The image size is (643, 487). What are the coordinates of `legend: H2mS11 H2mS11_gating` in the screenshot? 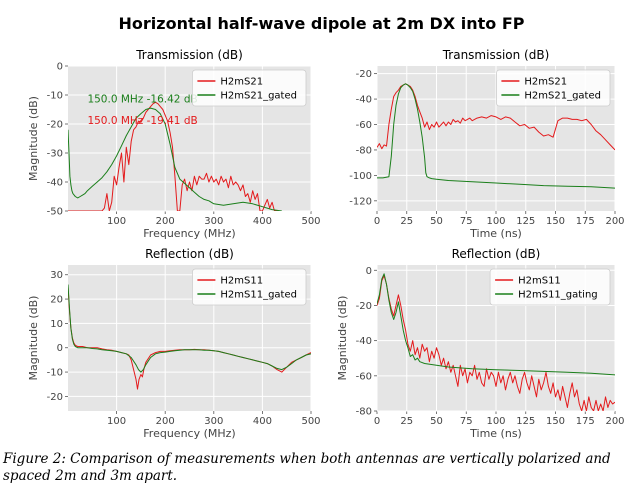 It's located at (550, 287).